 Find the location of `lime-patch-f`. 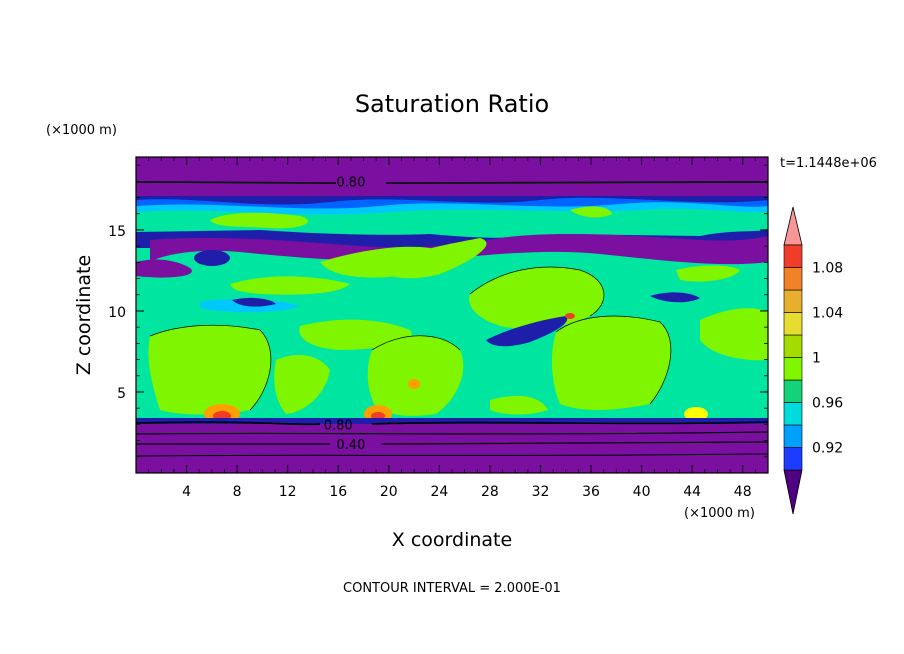

lime-patch-f is located at coordinates (290, 285).